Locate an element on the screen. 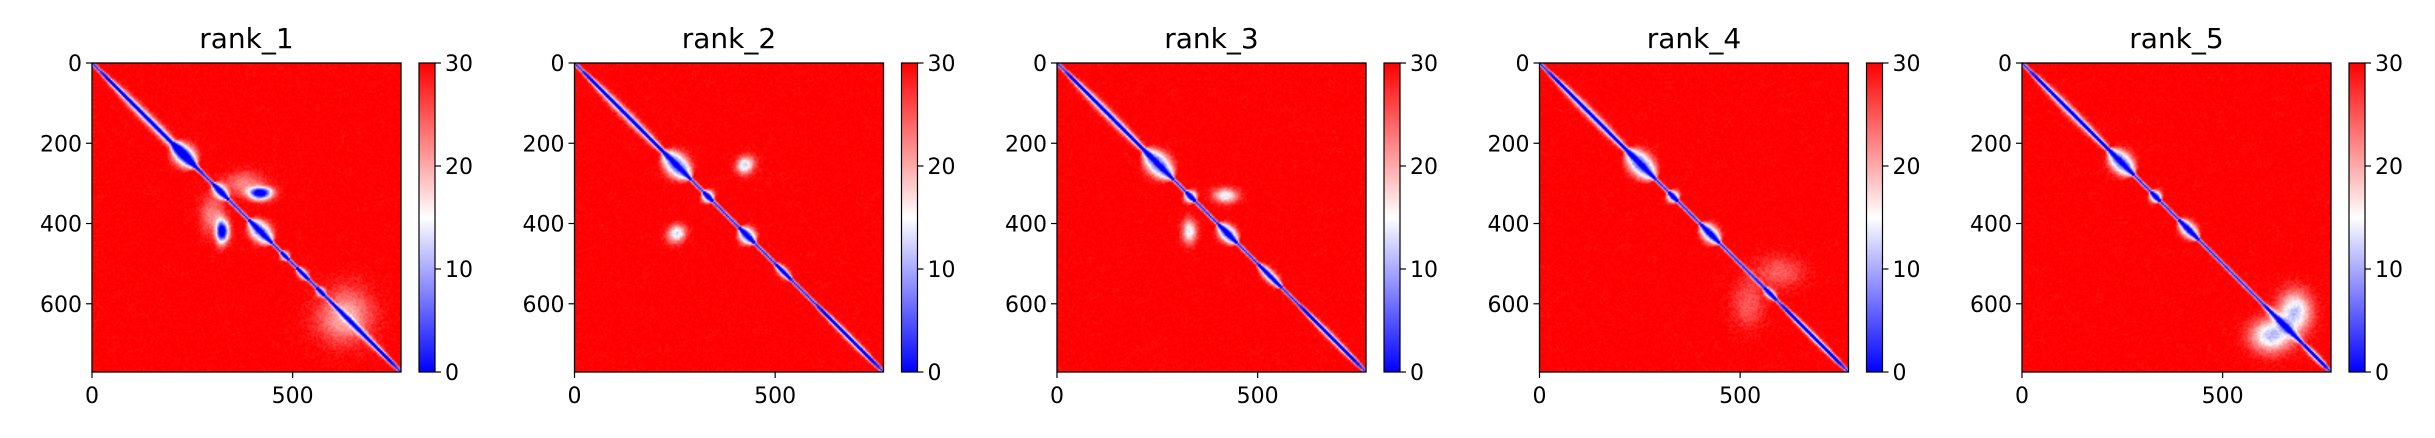  panel-title: rank_2 is located at coordinates (729, 38).